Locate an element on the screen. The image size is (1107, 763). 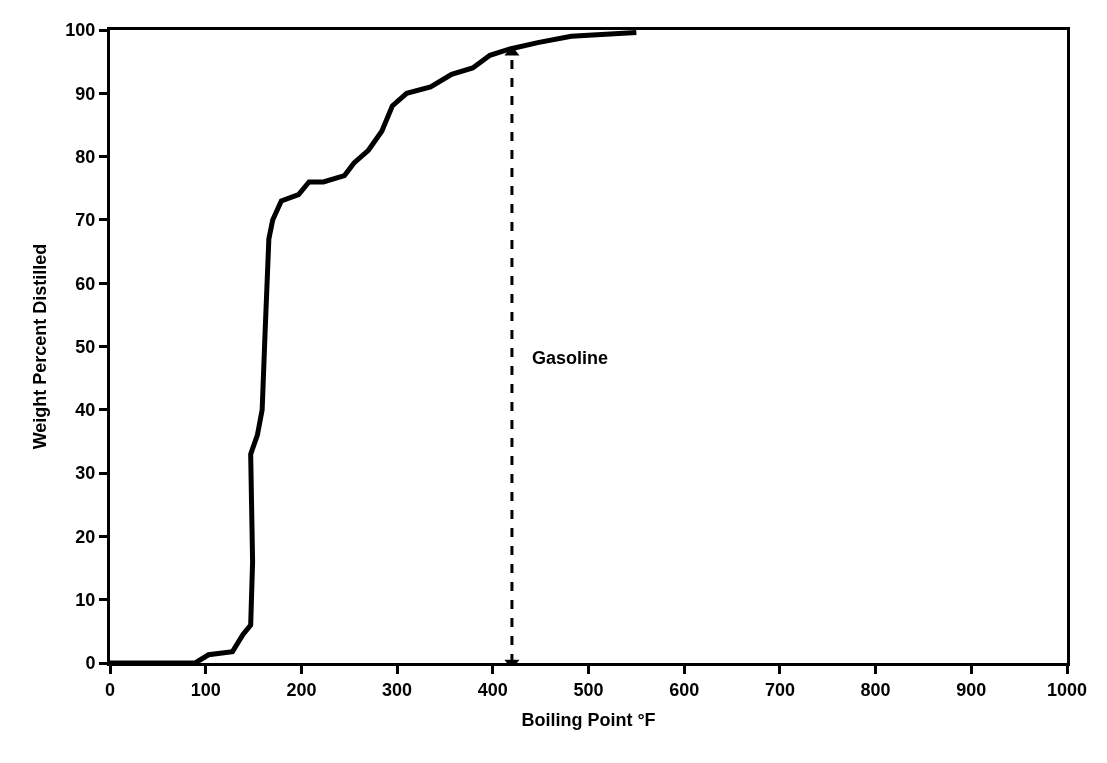
y-tick-label: 100 is located at coordinates (80, 30).